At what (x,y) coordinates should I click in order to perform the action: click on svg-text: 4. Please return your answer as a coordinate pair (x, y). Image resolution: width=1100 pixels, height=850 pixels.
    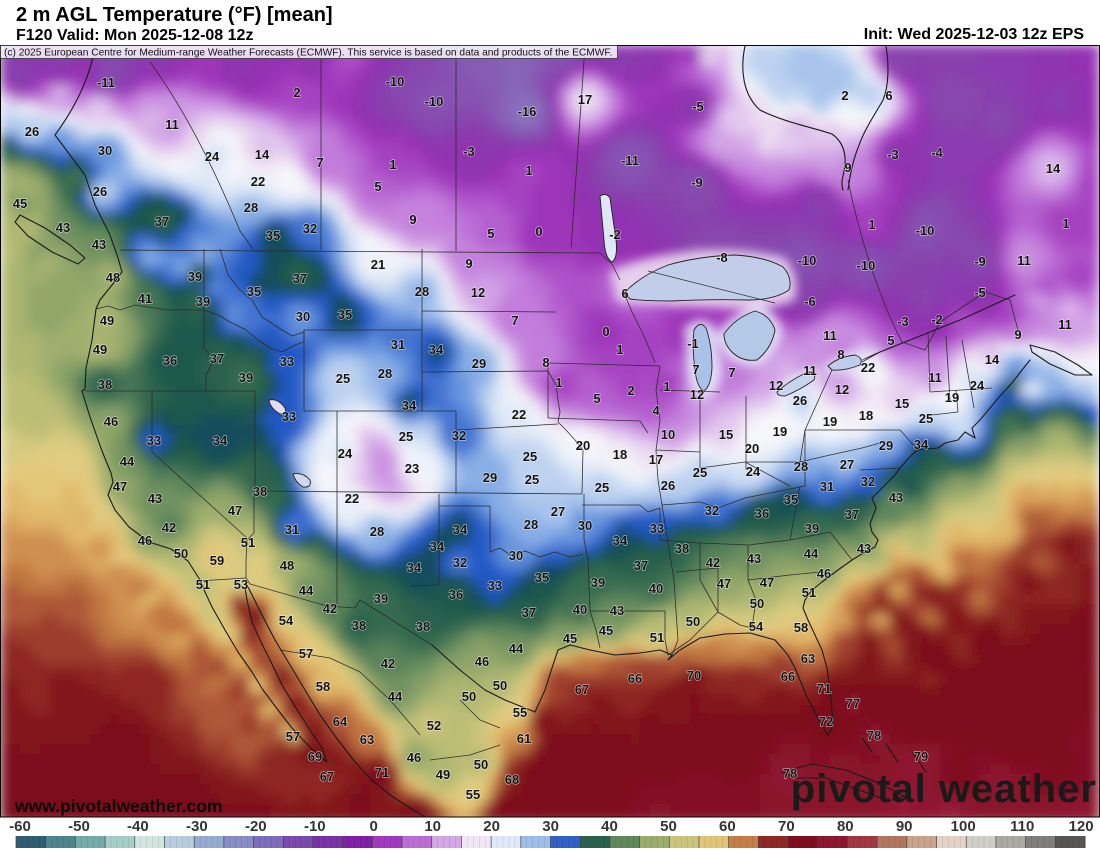
    Looking at the image, I should click on (656, 410).